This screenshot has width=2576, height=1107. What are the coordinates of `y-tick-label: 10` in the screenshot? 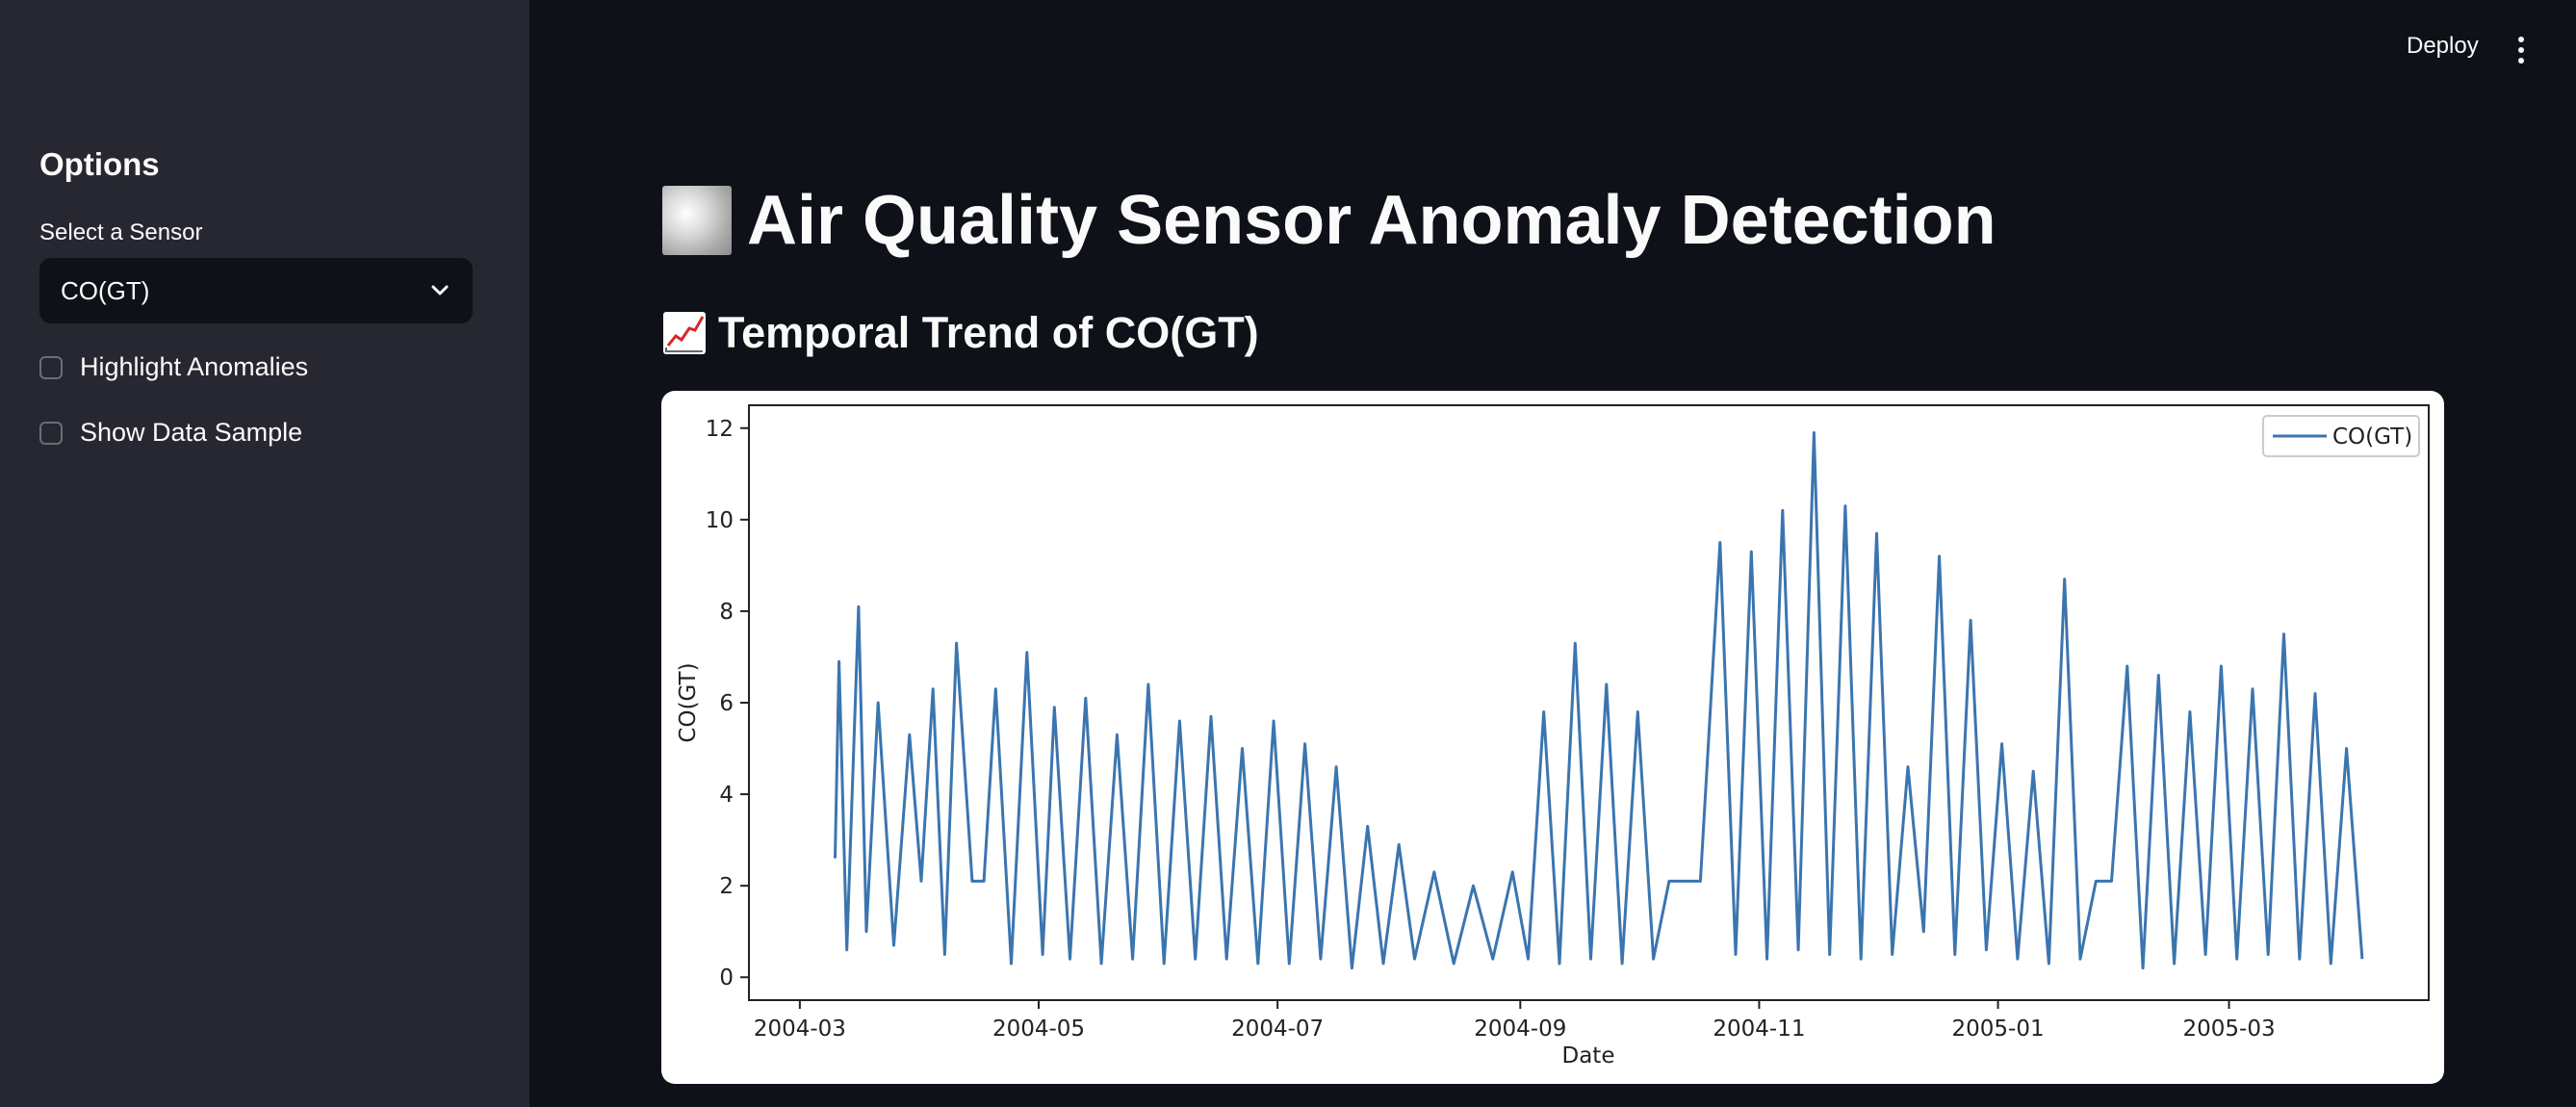 It's located at (720, 520).